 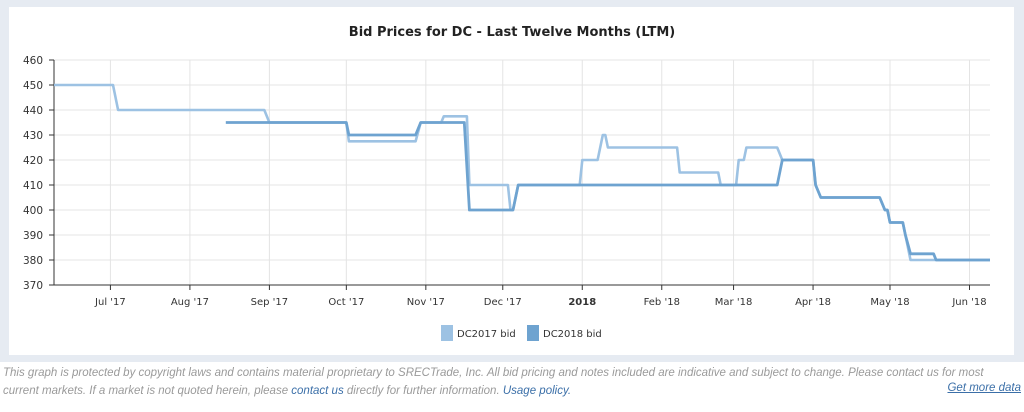 What do you see at coordinates (984, 388) in the screenshot?
I see `get-more-data-link: Get more data` at bounding box center [984, 388].